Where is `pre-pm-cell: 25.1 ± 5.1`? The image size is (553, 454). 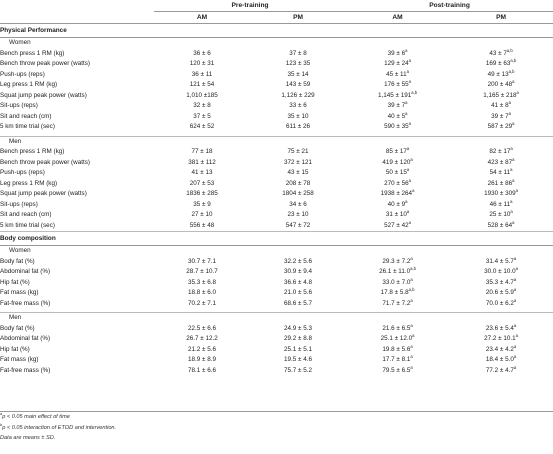
pre-pm-cell: 25.1 ± 5.1 is located at coordinates (298, 349).